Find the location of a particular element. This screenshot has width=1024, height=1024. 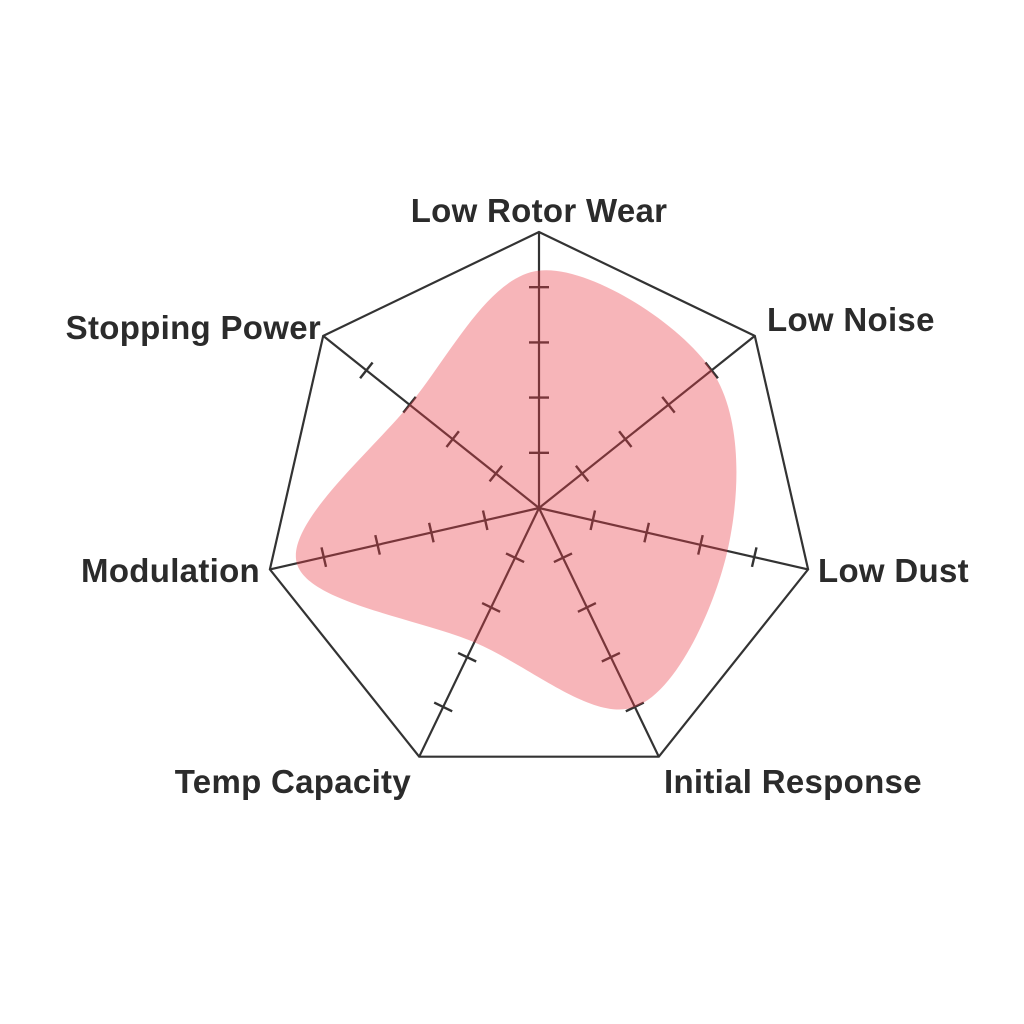

axis-label-modulation: Modulation is located at coordinates (170, 570).